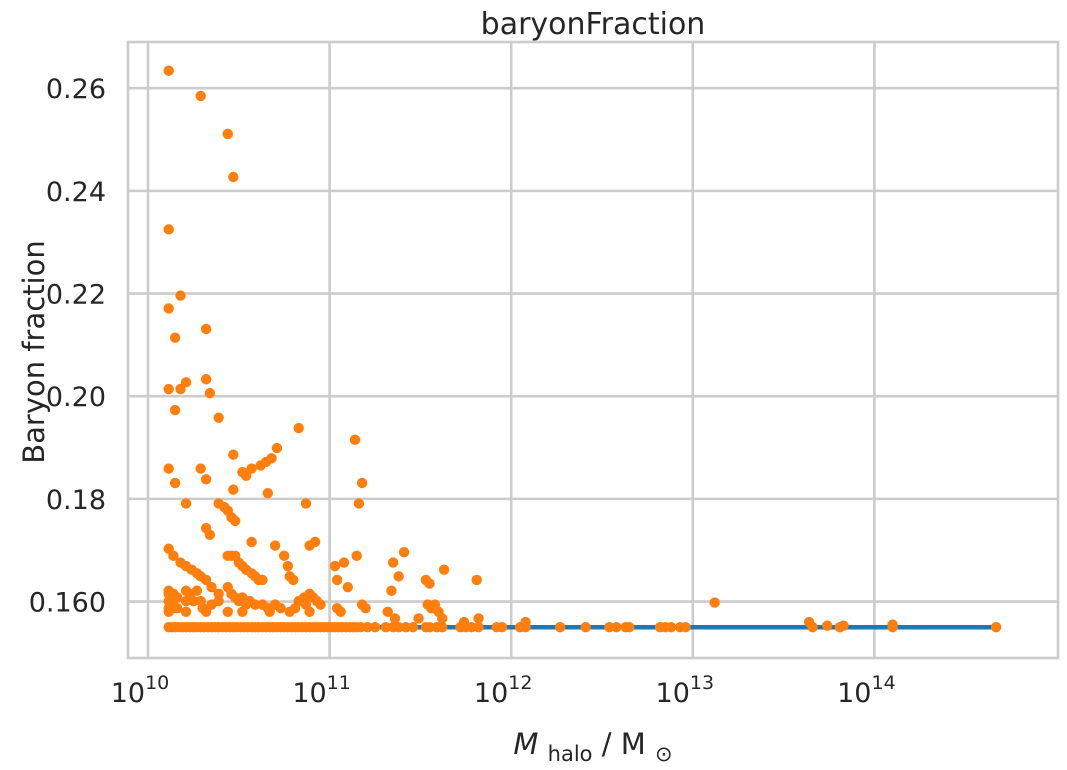 This screenshot has width=1067, height=770. What do you see at coordinates (570, 754) in the screenshot?
I see `x-axis-label-subscript: halo` at bounding box center [570, 754].